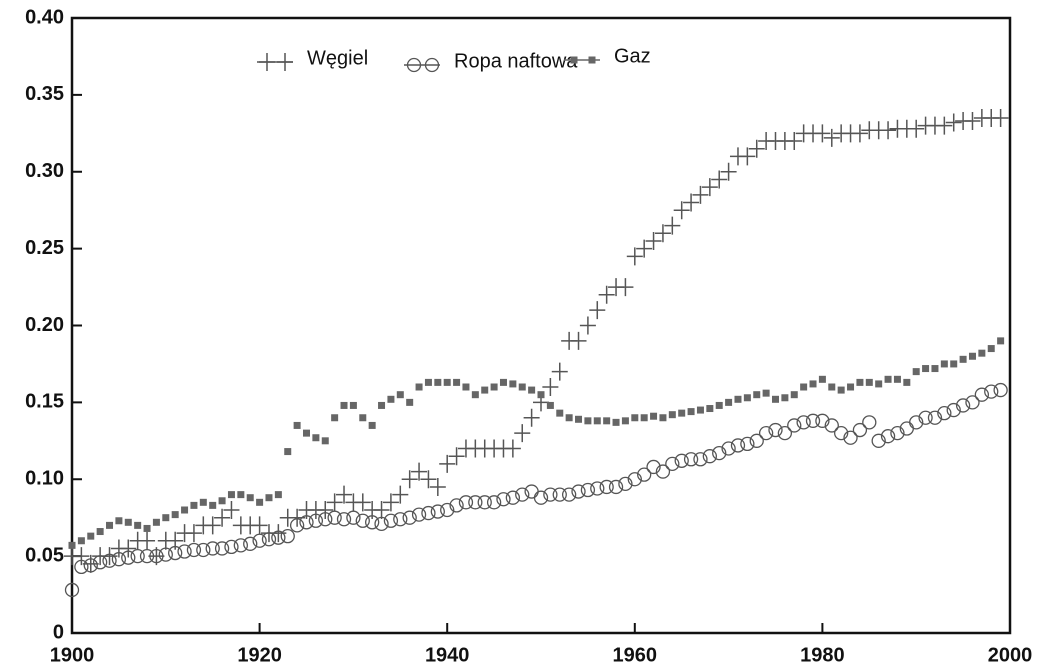  Describe the element at coordinates (574, 60) in the screenshot. I see `legend-marker` at that location.